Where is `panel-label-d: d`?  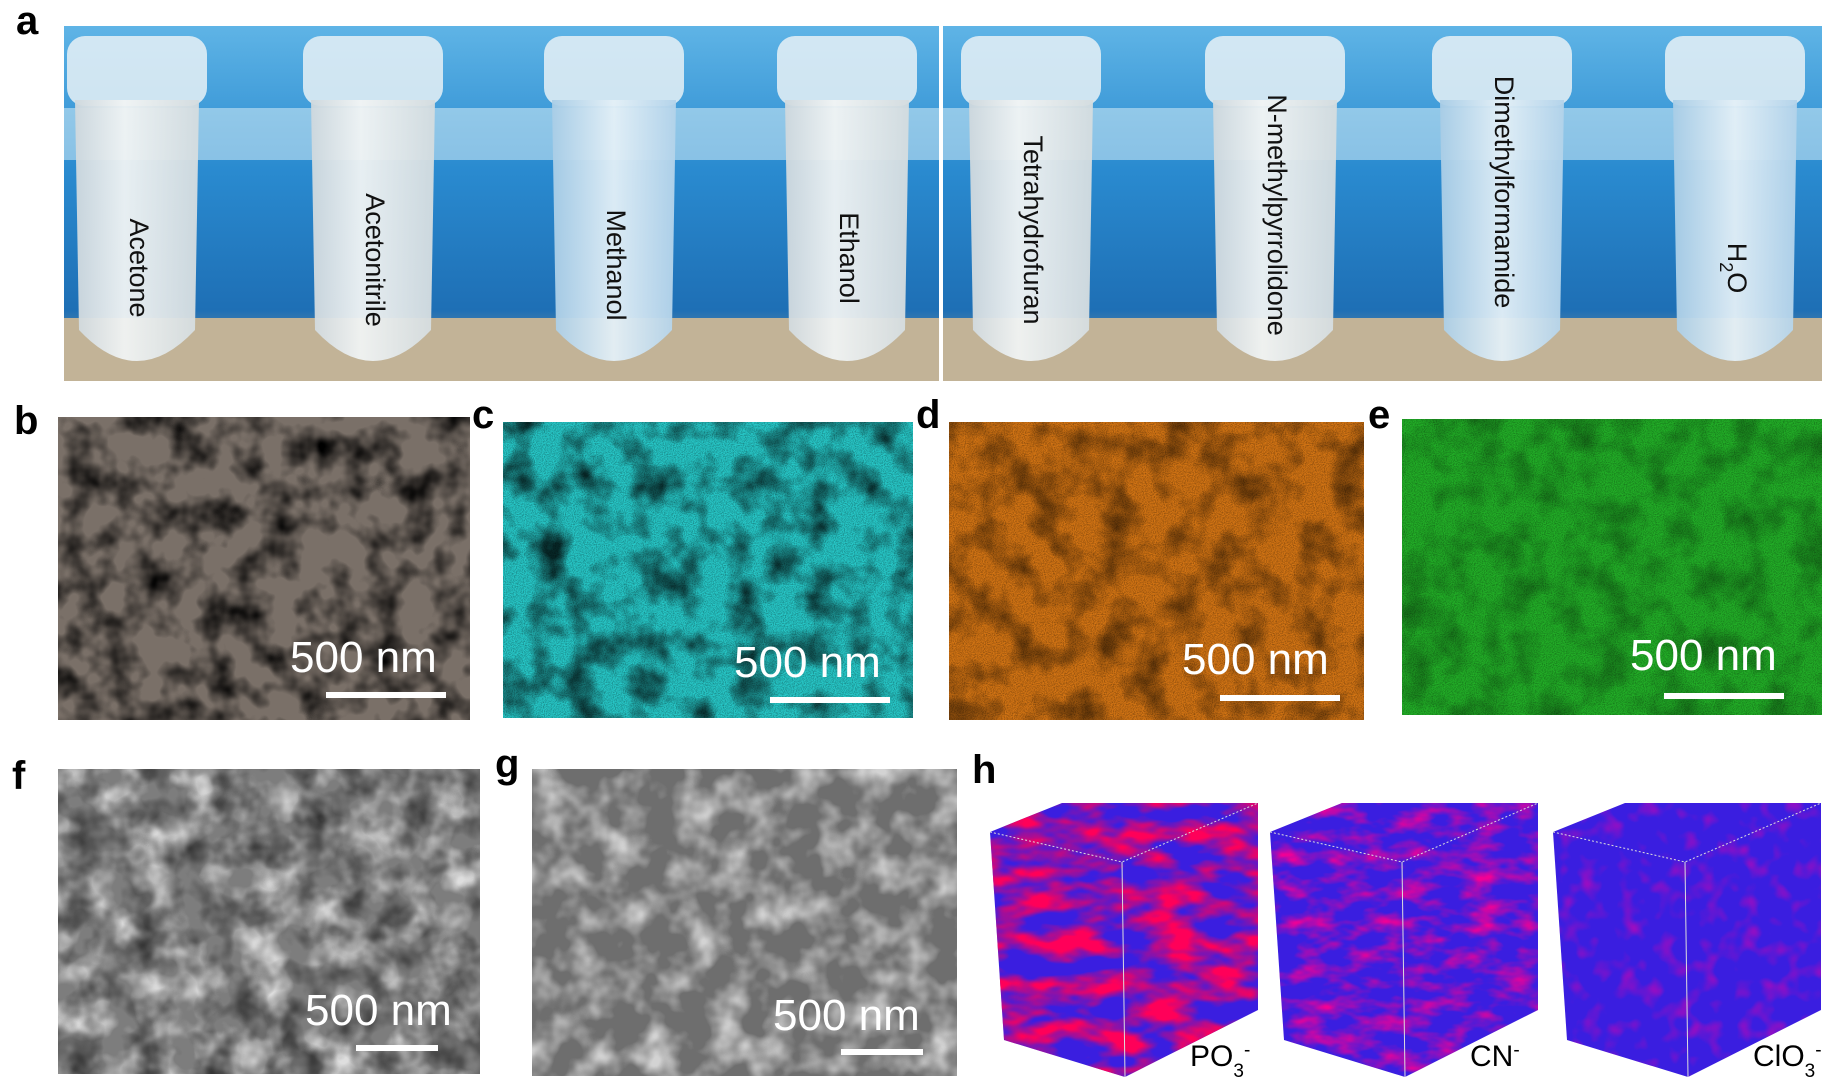
panel-label-d: d is located at coordinates (928, 415).